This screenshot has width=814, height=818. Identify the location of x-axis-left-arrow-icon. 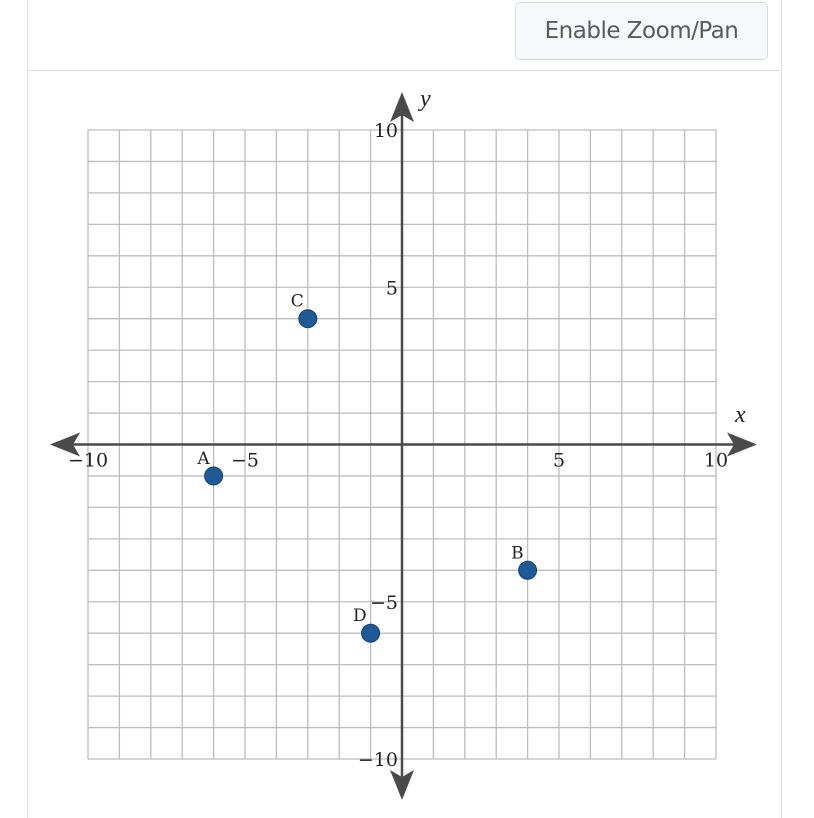
(65, 444).